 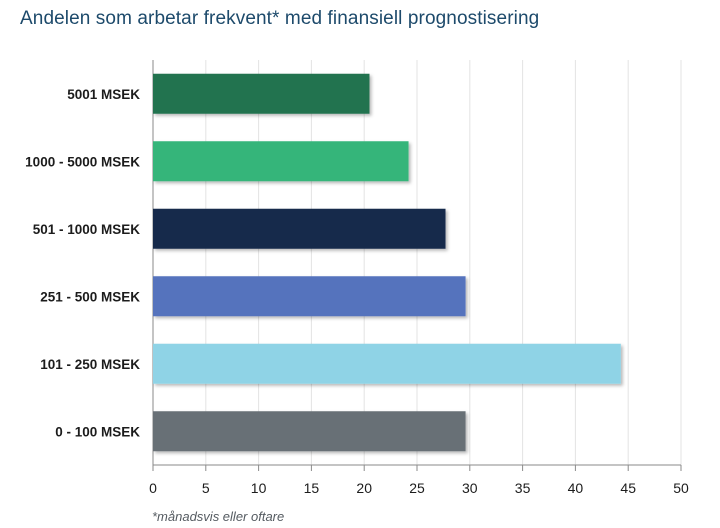 I want to click on category-label: 1000 - 5000 MSEK, so click(x=82, y=161).